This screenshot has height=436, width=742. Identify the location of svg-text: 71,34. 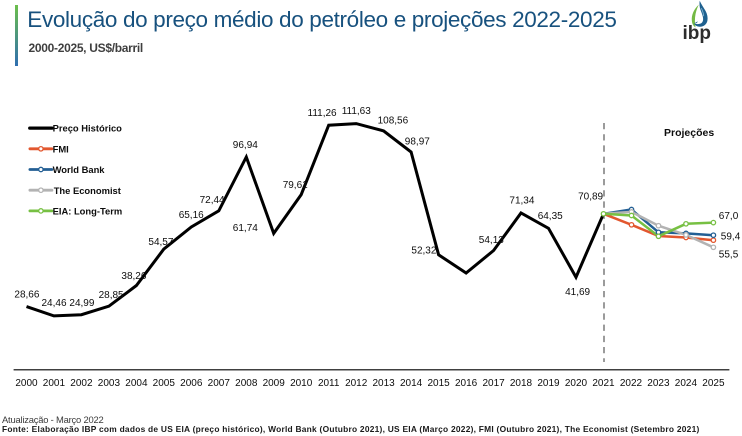
(521, 201).